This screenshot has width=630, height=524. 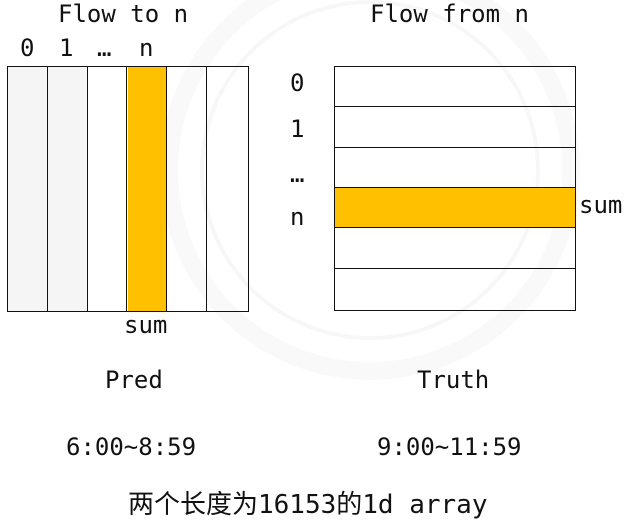 What do you see at coordinates (27, 48) in the screenshot?
I see `pred-tick-0: 0` at bounding box center [27, 48].